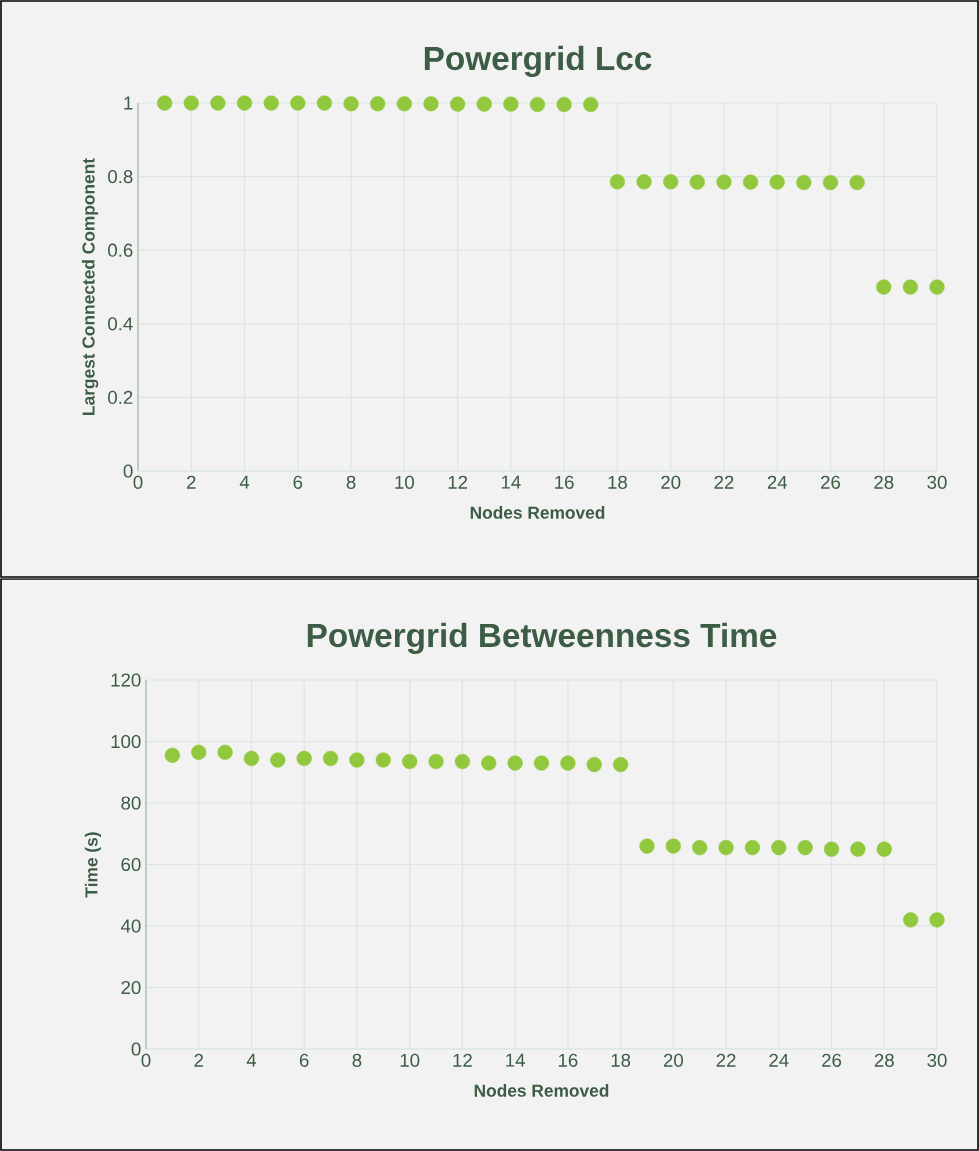 Image resolution: width=979 pixels, height=1151 pixels. What do you see at coordinates (131, 864) in the screenshot?
I see `y-tick-label: 60` at bounding box center [131, 864].